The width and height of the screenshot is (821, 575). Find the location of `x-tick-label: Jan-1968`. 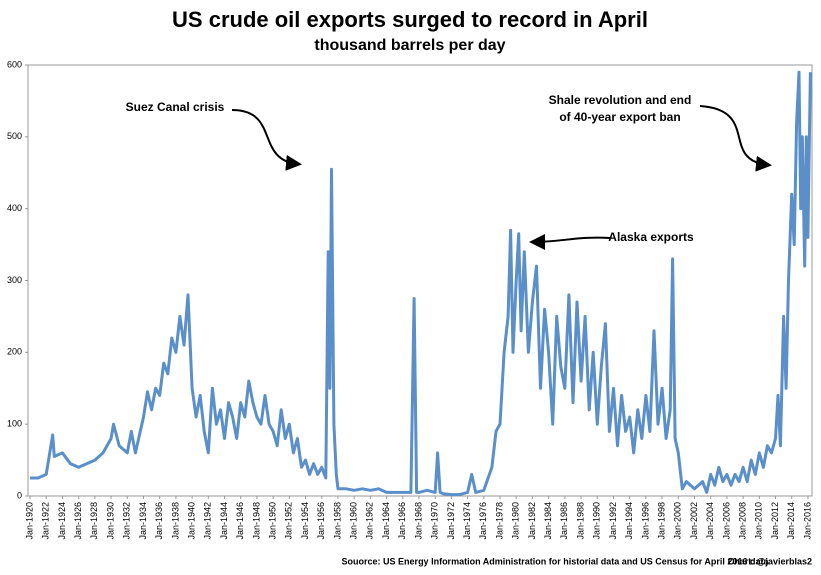

x-tick-label: Jan-1968 is located at coordinates (418, 521).